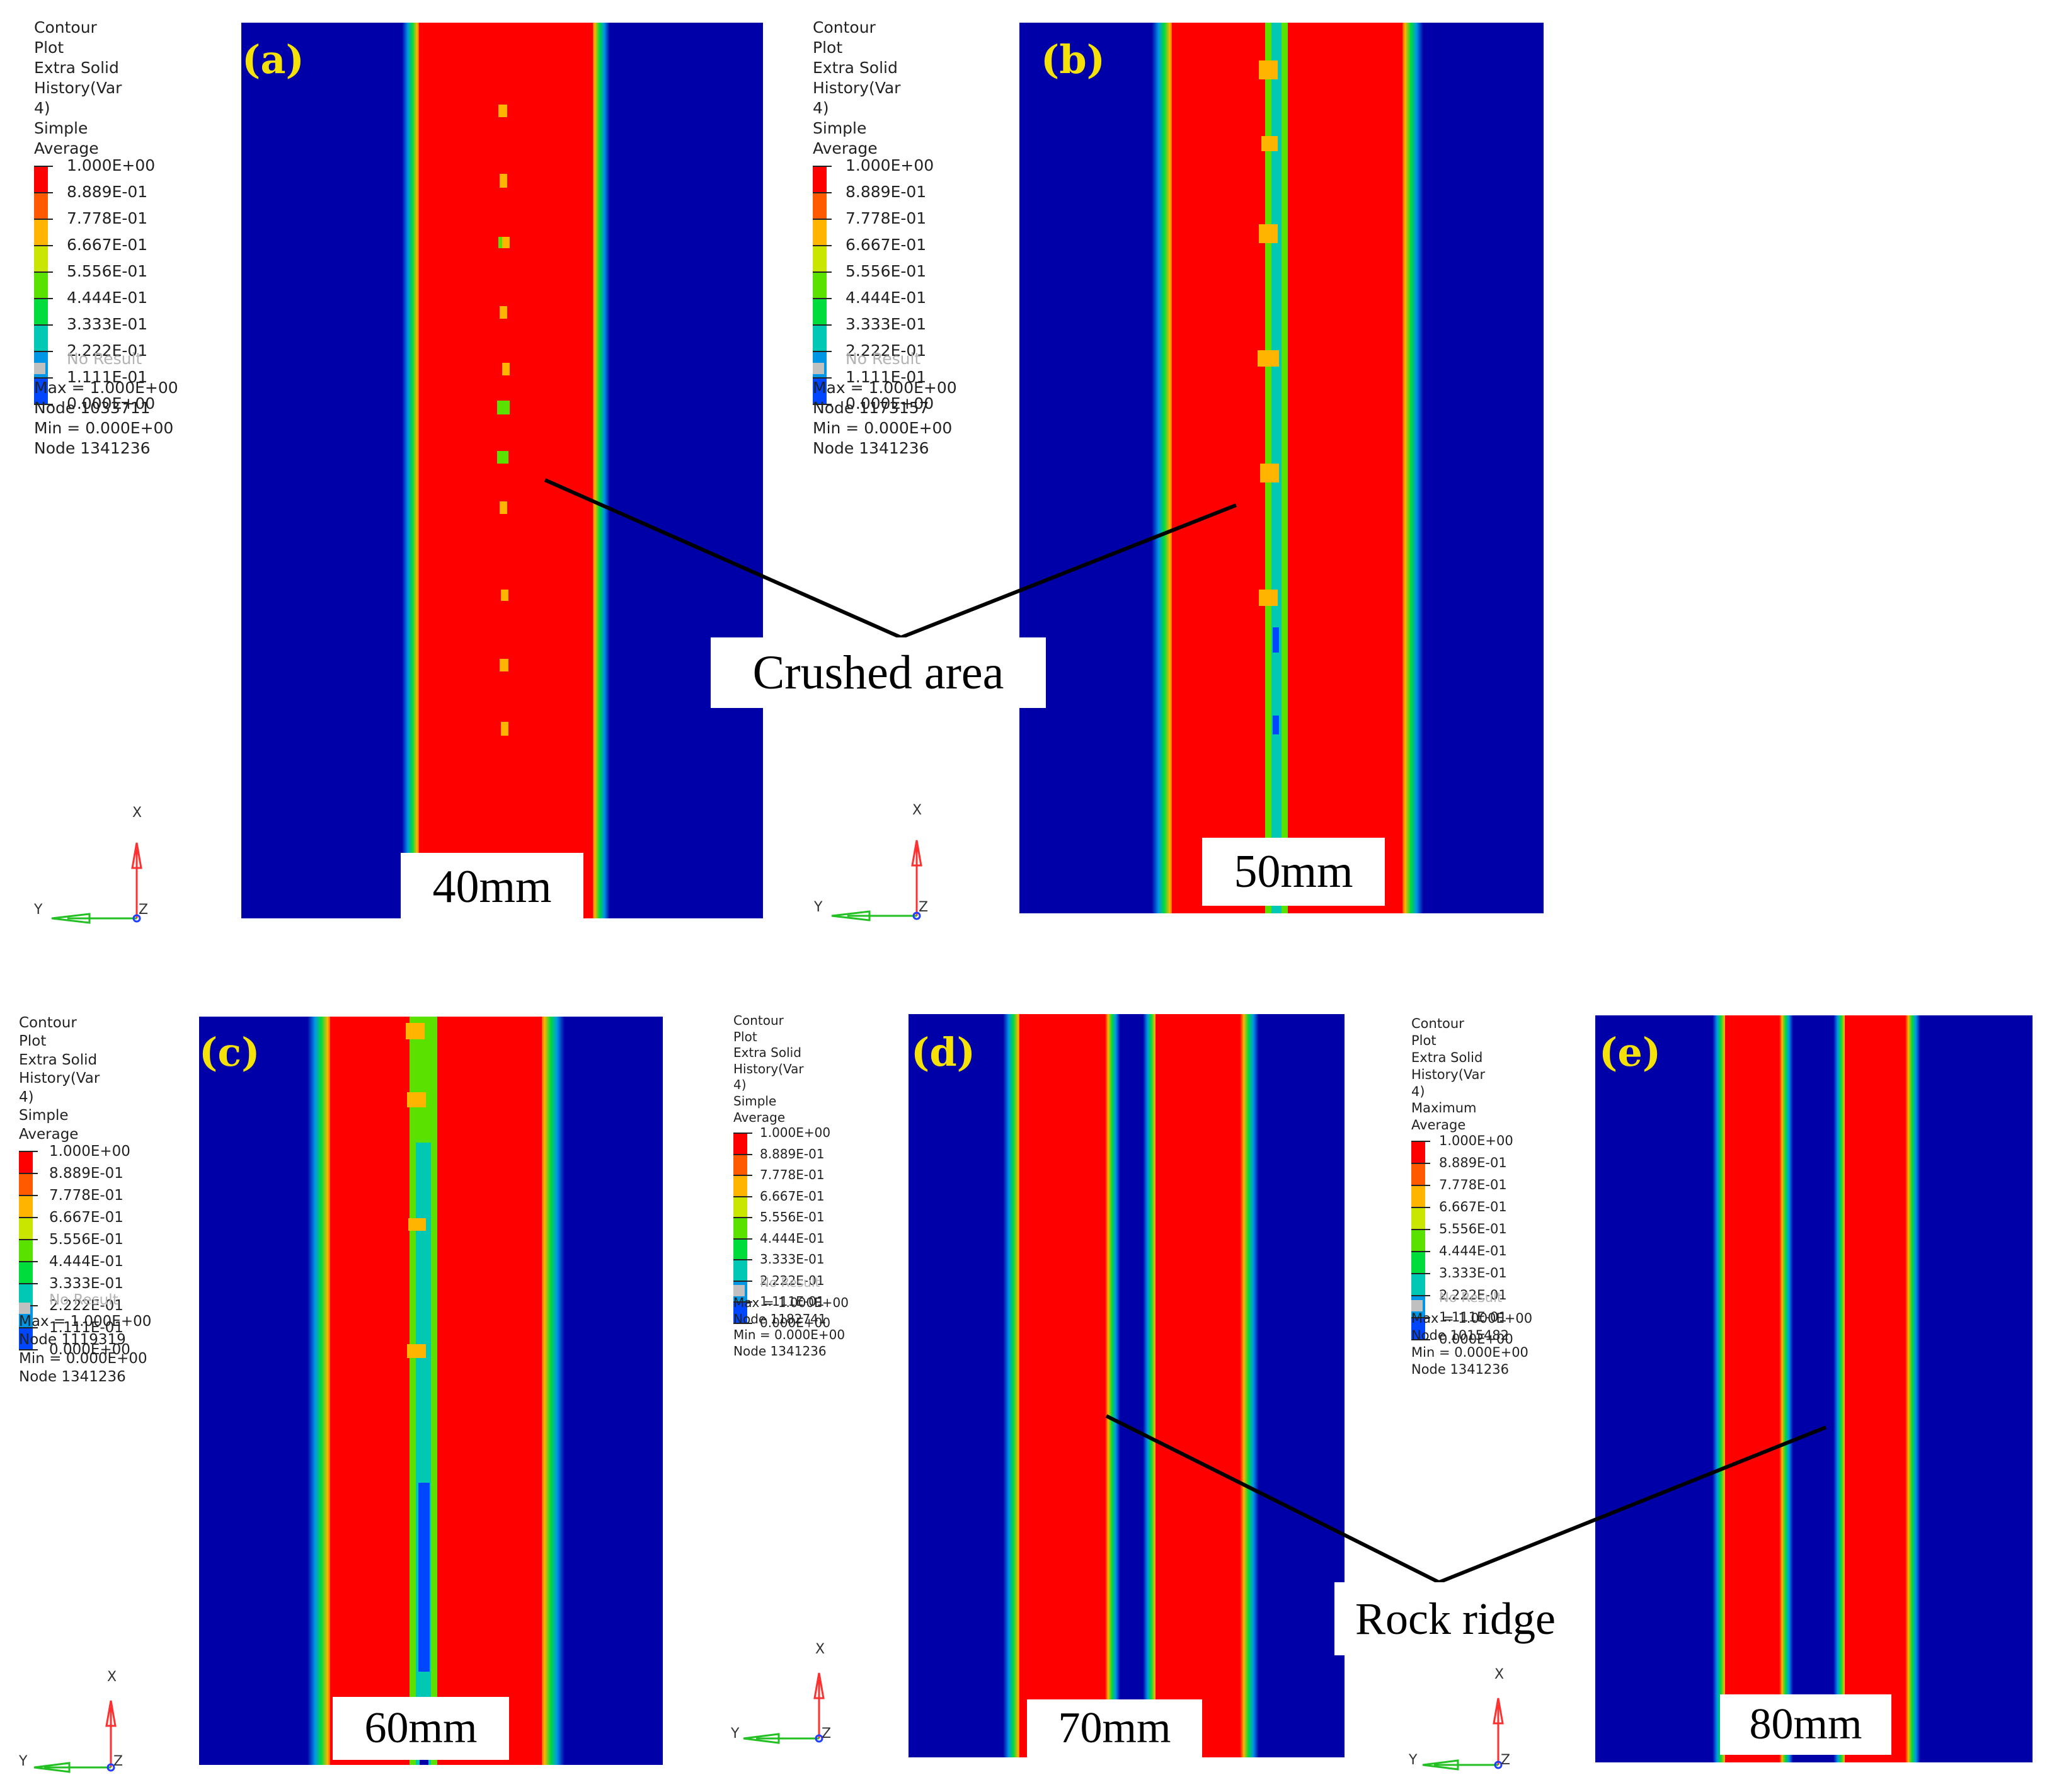 The height and width of the screenshot is (1792, 2047). What do you see at coordinates (885, 388) in the screenshot?
I see `max-value: Max = 1.000E+00` at bounding box center [885, 388].